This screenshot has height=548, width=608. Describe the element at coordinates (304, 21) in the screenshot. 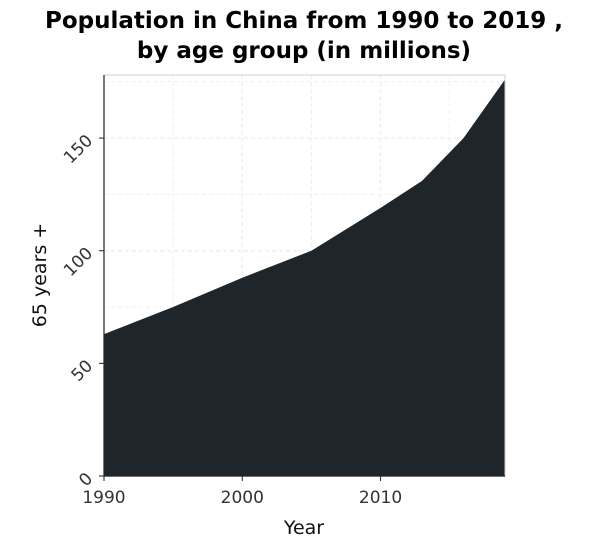

I see `chart-title-line-1: Population in China from 1990 to 2019 ,` at that location.